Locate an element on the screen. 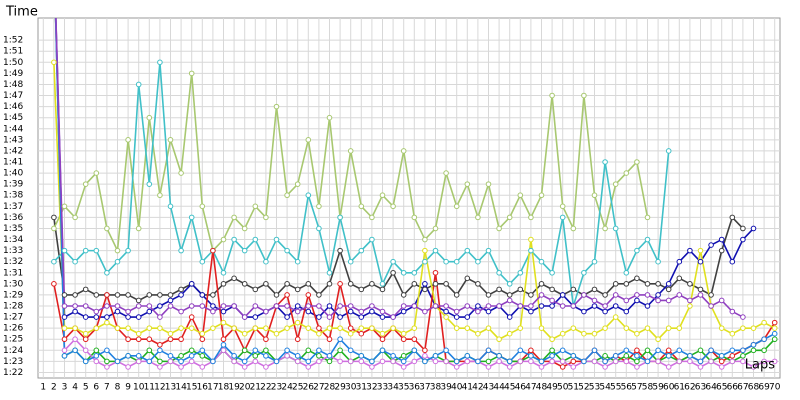  x-tick-label: 54 is located at coordinates (605, 388).